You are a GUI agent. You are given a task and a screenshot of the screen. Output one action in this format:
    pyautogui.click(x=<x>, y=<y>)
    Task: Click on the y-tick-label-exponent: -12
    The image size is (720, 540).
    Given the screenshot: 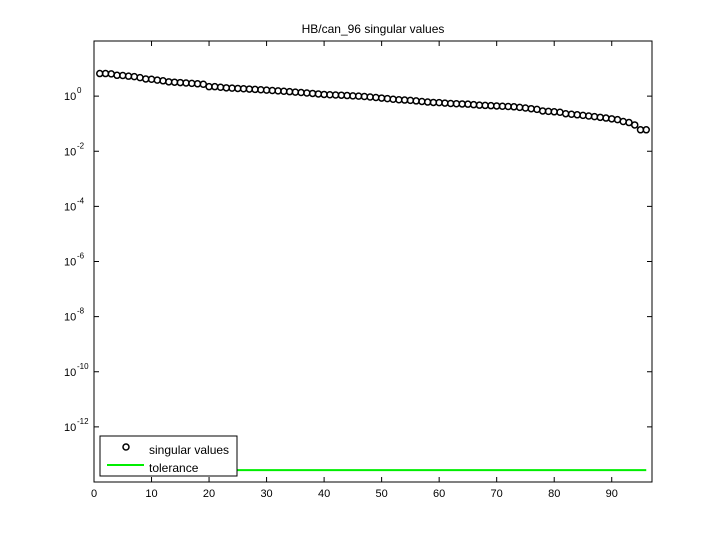 What is the action you would take?
    pyautogui.click(x=83, y=421)
    